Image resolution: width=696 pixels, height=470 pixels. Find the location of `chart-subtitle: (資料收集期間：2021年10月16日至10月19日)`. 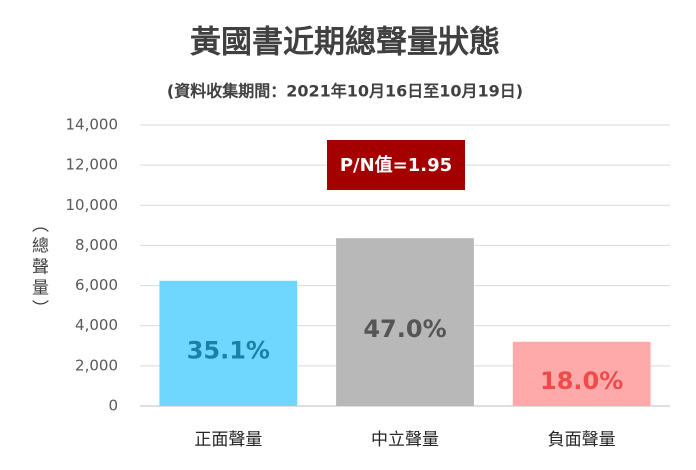

chart-subtitle: (資料收集期間：2021年10月16日至10月19日) is located at coordinates (345, 91).